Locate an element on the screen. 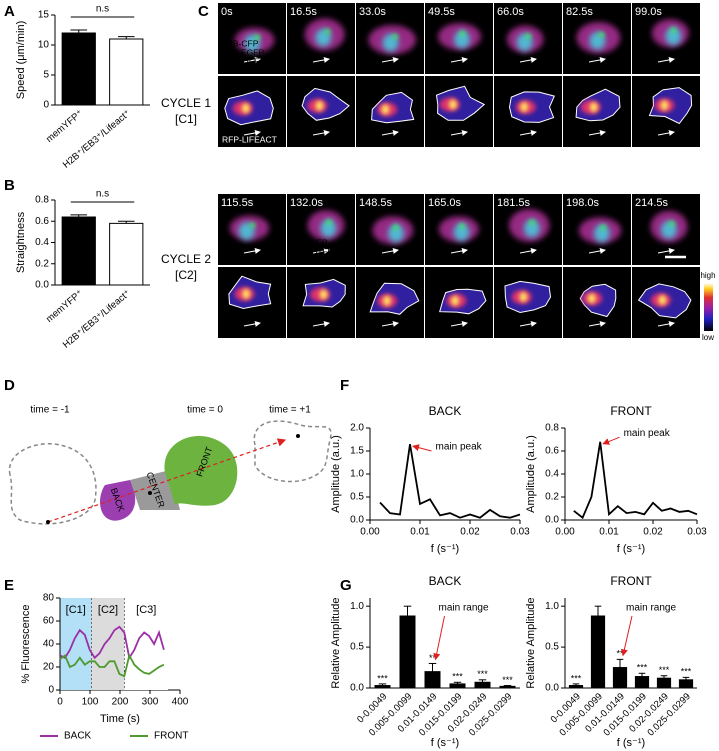 Image resolution: width=719 pixels, height=751 pixels. annotation-arrow is located at coordinates (422, 448).